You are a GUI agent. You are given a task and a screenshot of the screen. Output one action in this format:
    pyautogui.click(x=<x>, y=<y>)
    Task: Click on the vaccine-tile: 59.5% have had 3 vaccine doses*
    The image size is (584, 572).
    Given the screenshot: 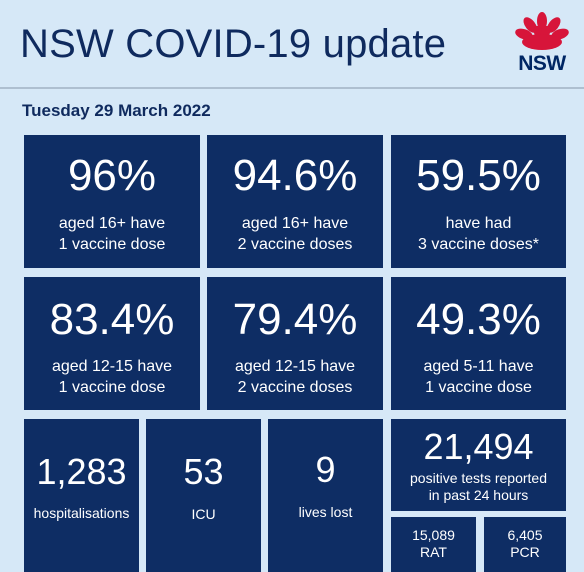 What is the action you would take?
    pyautogui.click(x=478, y=201)
    